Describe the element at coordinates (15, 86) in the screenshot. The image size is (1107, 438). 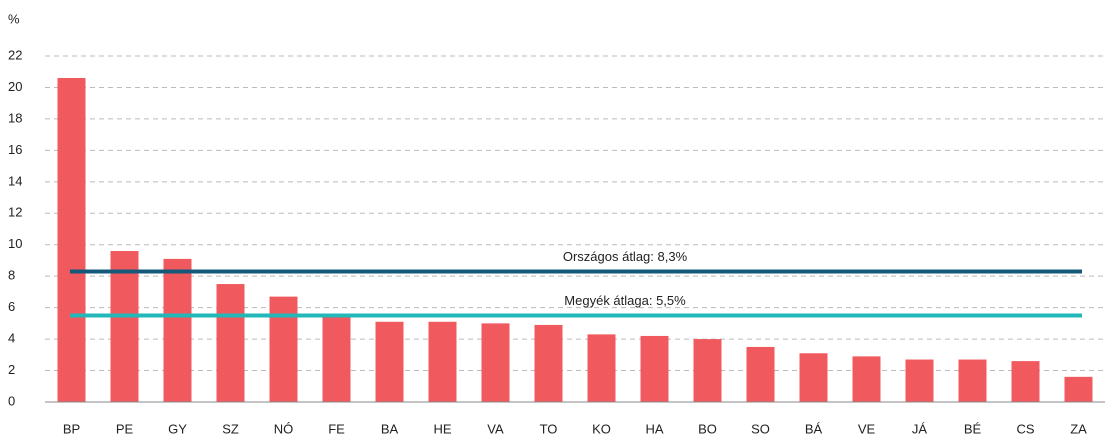
I see `y-tick-label: 20` at that location.